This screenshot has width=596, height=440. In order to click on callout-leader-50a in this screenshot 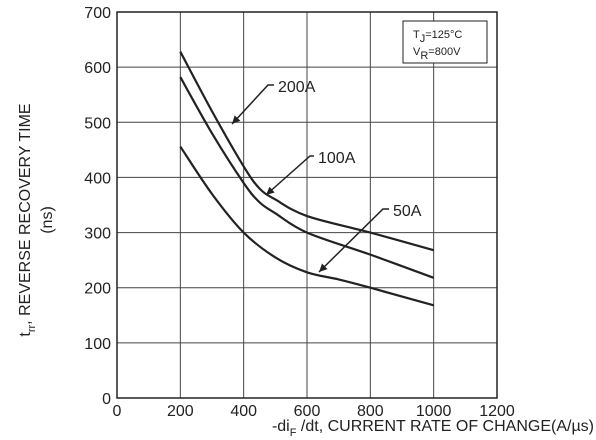, I will do `click(353, 240)`.